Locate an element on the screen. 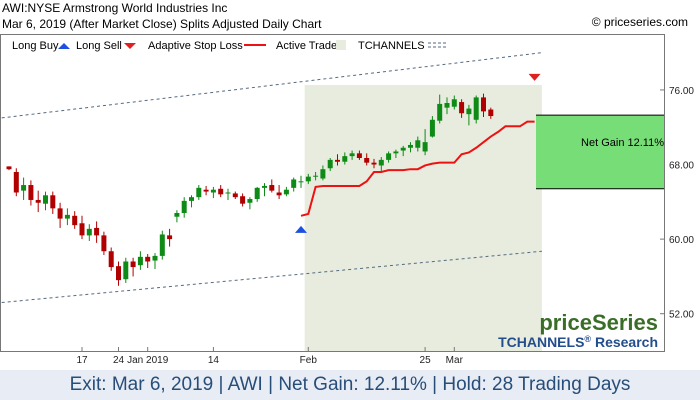 The image size is (700, 400). chart-title: AWI:NYSE Armstrong World Industries Inc is located at coordinates (115, 8).